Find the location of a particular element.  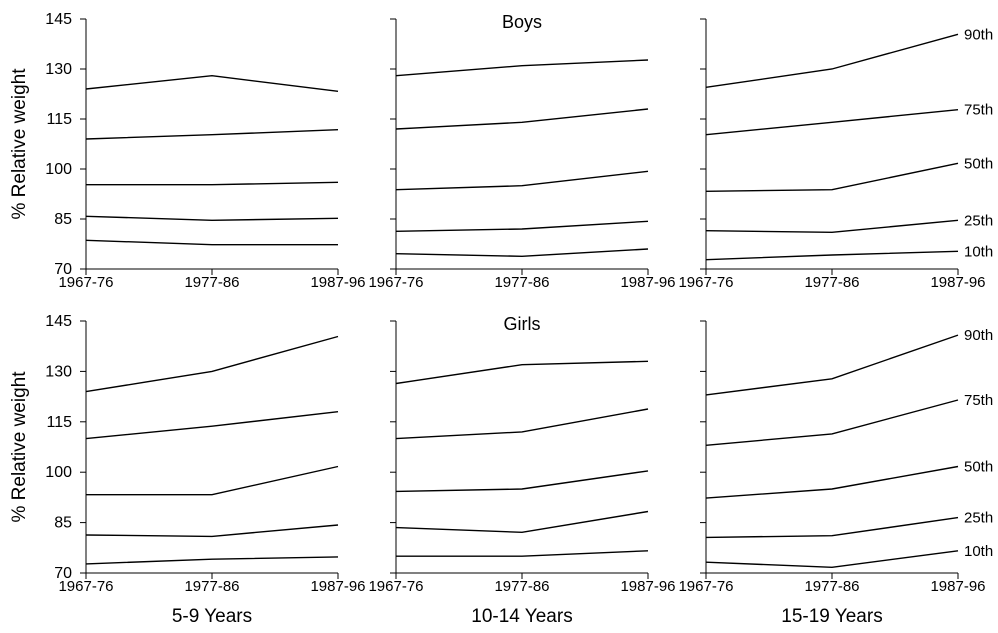

row-title-boys: Boys is located at coordinates (522, 22).